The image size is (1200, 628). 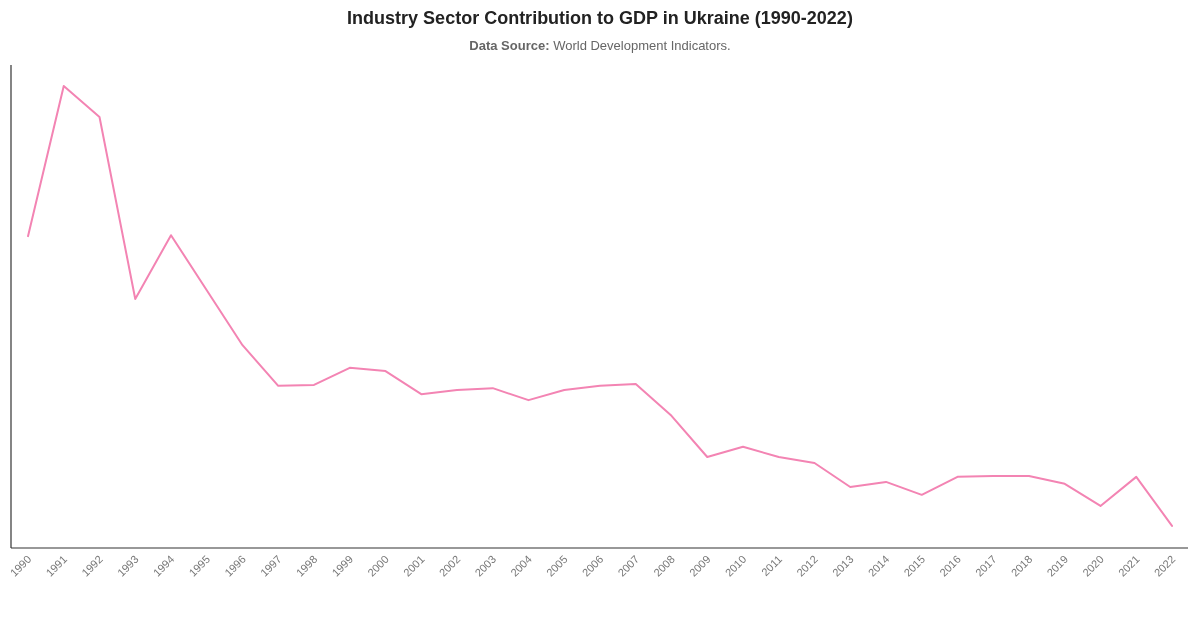 What do you see at coordinates (600, 45) in the screenshot?
I see `chart-subtitle: Data Source: World Development Indicators.` at bounding box center [600, 45].